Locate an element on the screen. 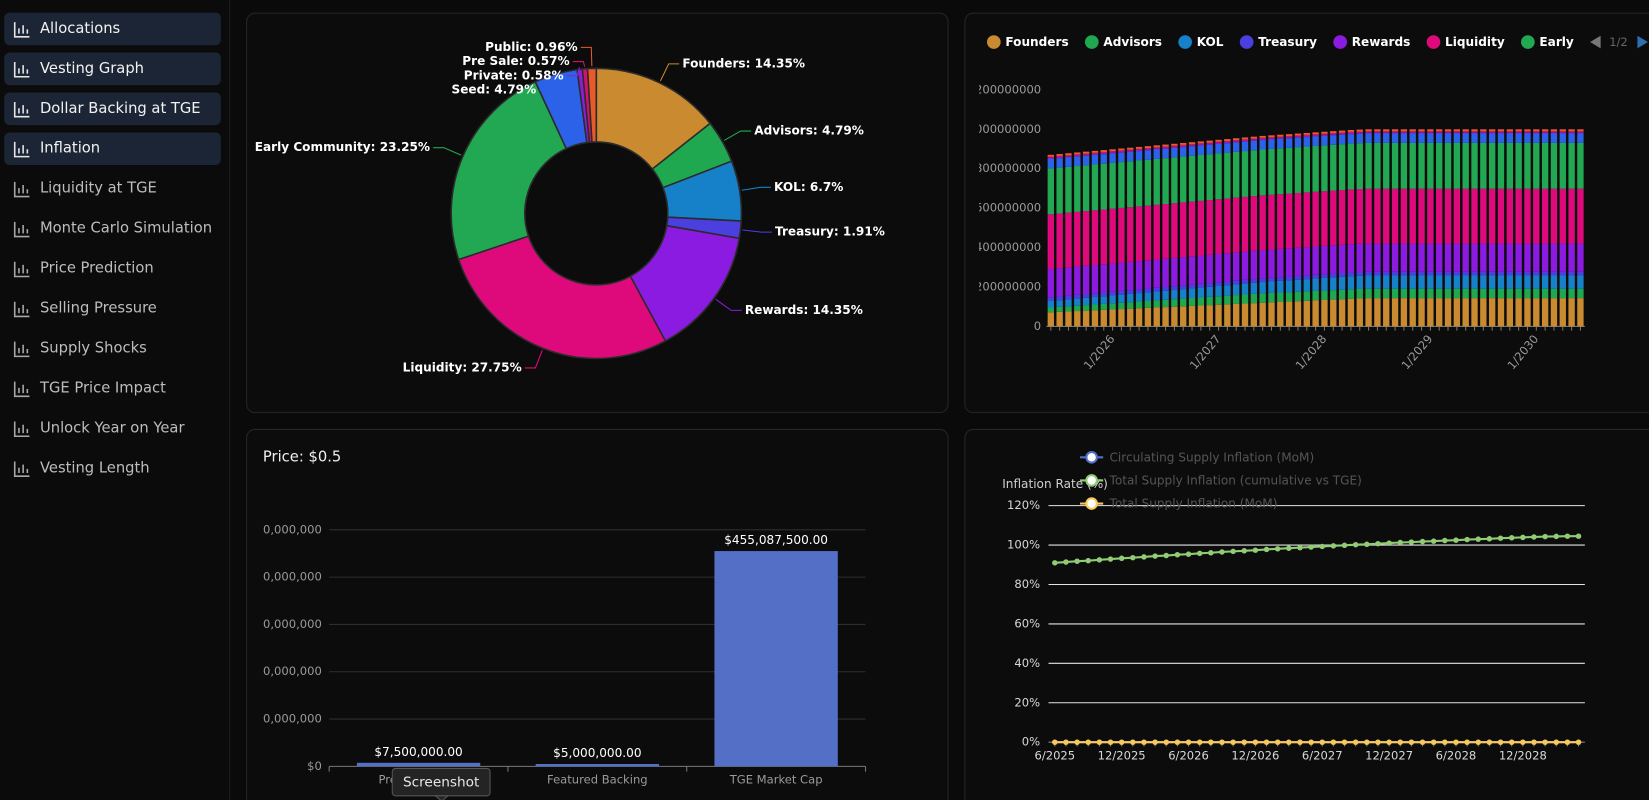  menu-item: Inflation is located at coordinates (112, 149).